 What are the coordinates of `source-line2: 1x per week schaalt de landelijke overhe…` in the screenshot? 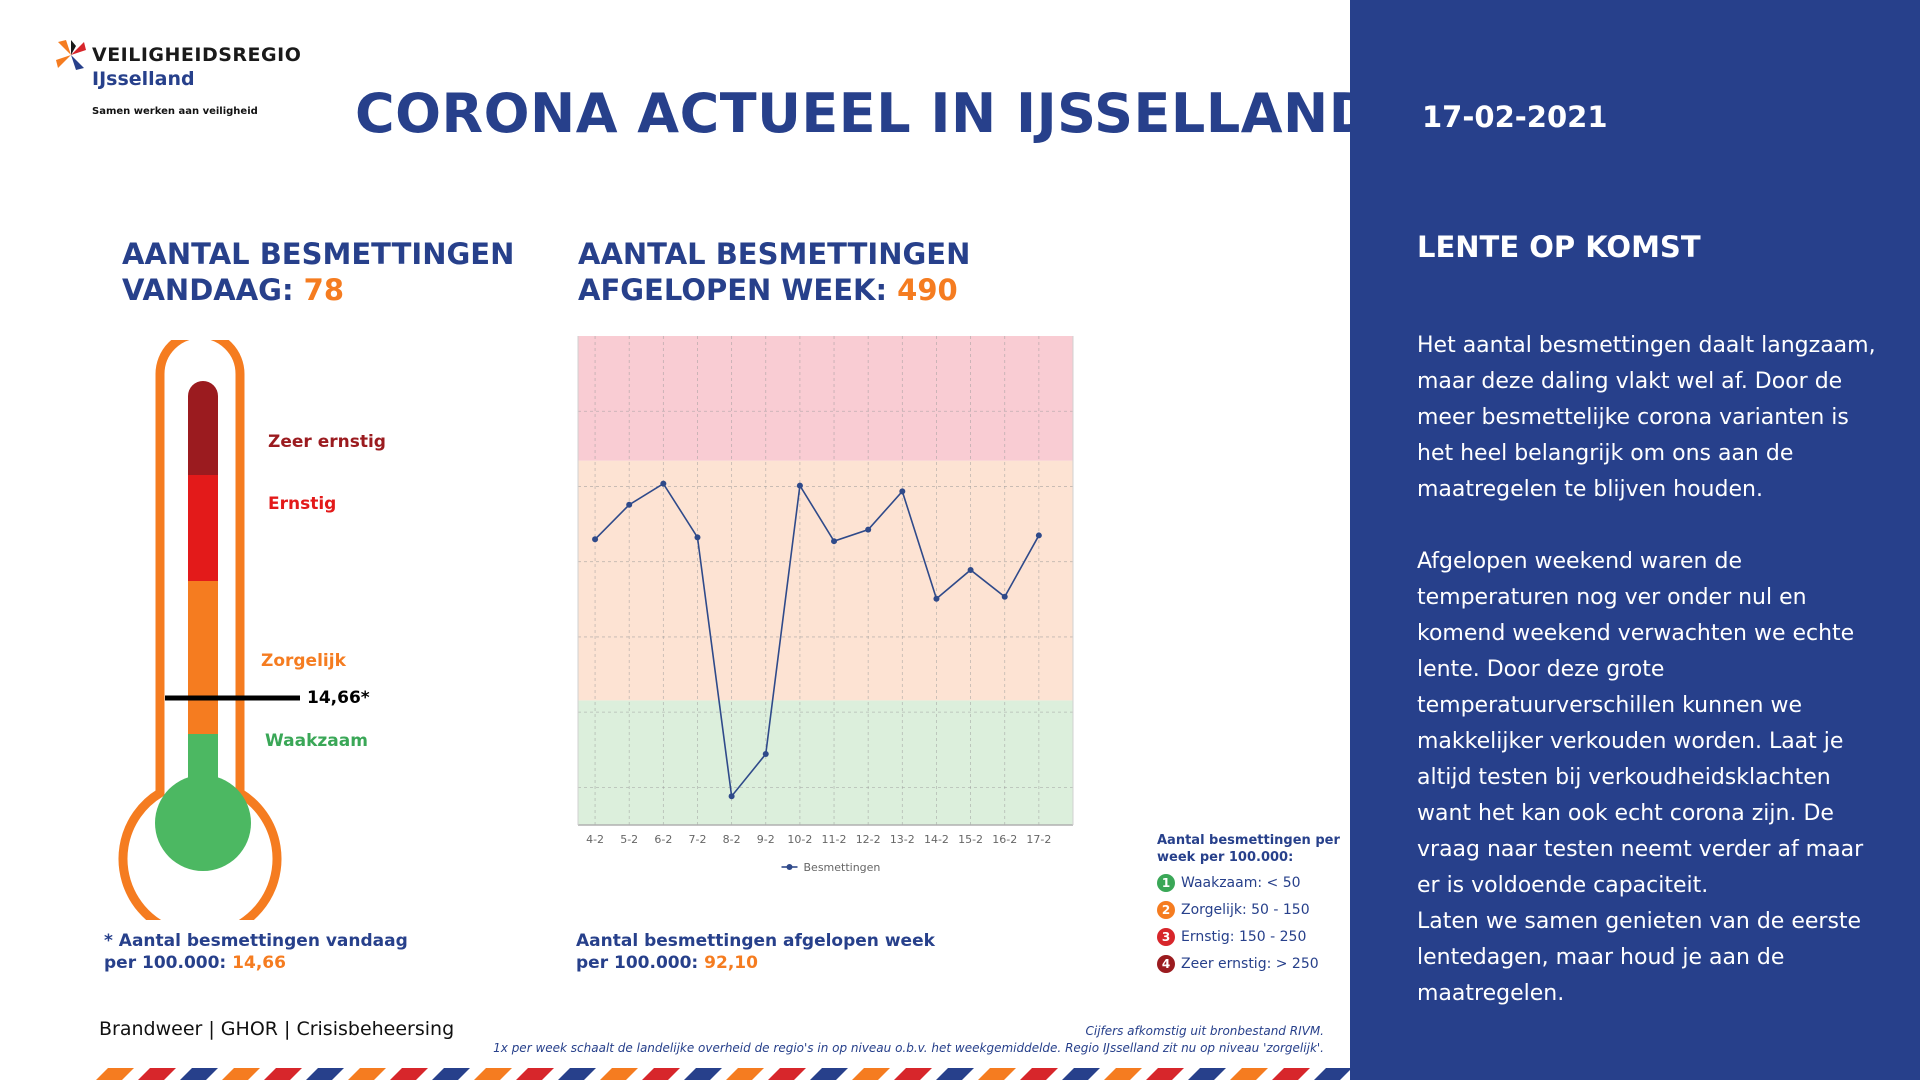 It's located at (908, 1048).